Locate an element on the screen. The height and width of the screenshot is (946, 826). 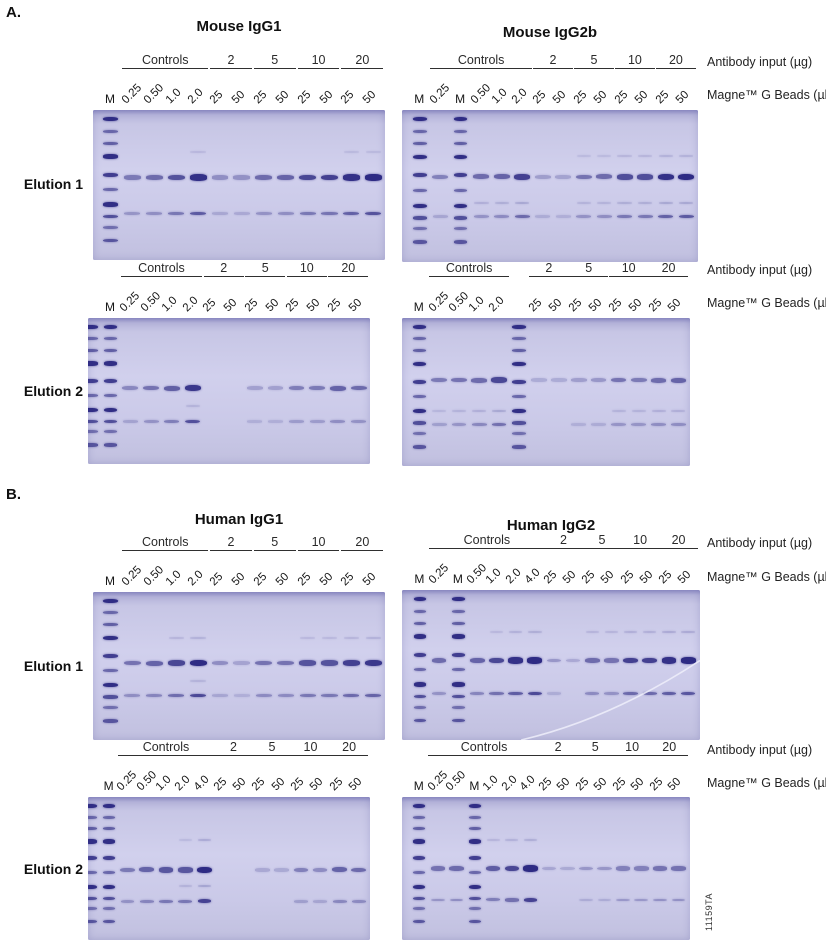
lane-label: 1.0 is located at coordinates (174, 578).